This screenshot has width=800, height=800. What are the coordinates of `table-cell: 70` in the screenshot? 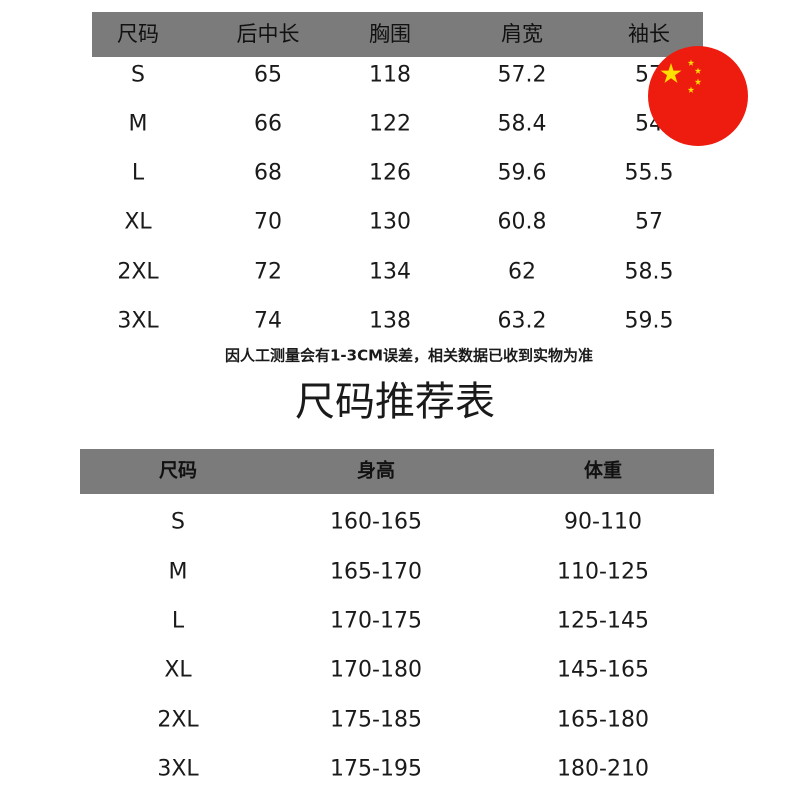 It's located at (268, 222).